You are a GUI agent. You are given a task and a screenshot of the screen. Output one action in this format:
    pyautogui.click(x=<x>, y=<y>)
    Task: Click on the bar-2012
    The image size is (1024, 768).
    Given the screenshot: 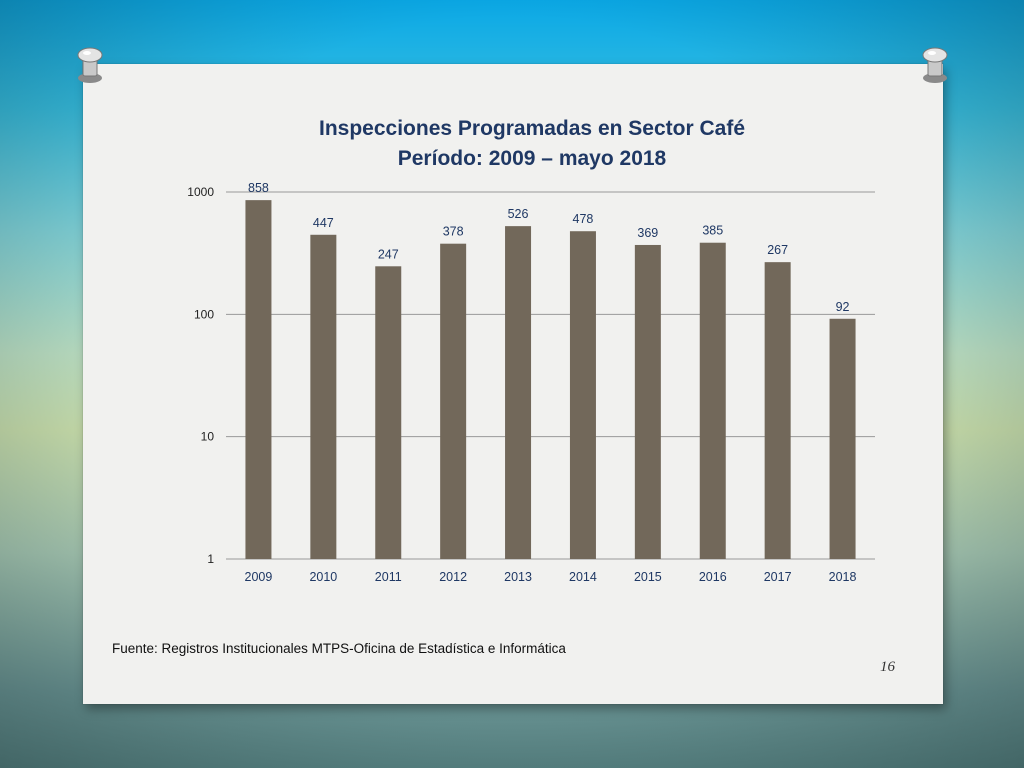 What is the action you would take?
    pyautogui.click(x=453, y=401)
    